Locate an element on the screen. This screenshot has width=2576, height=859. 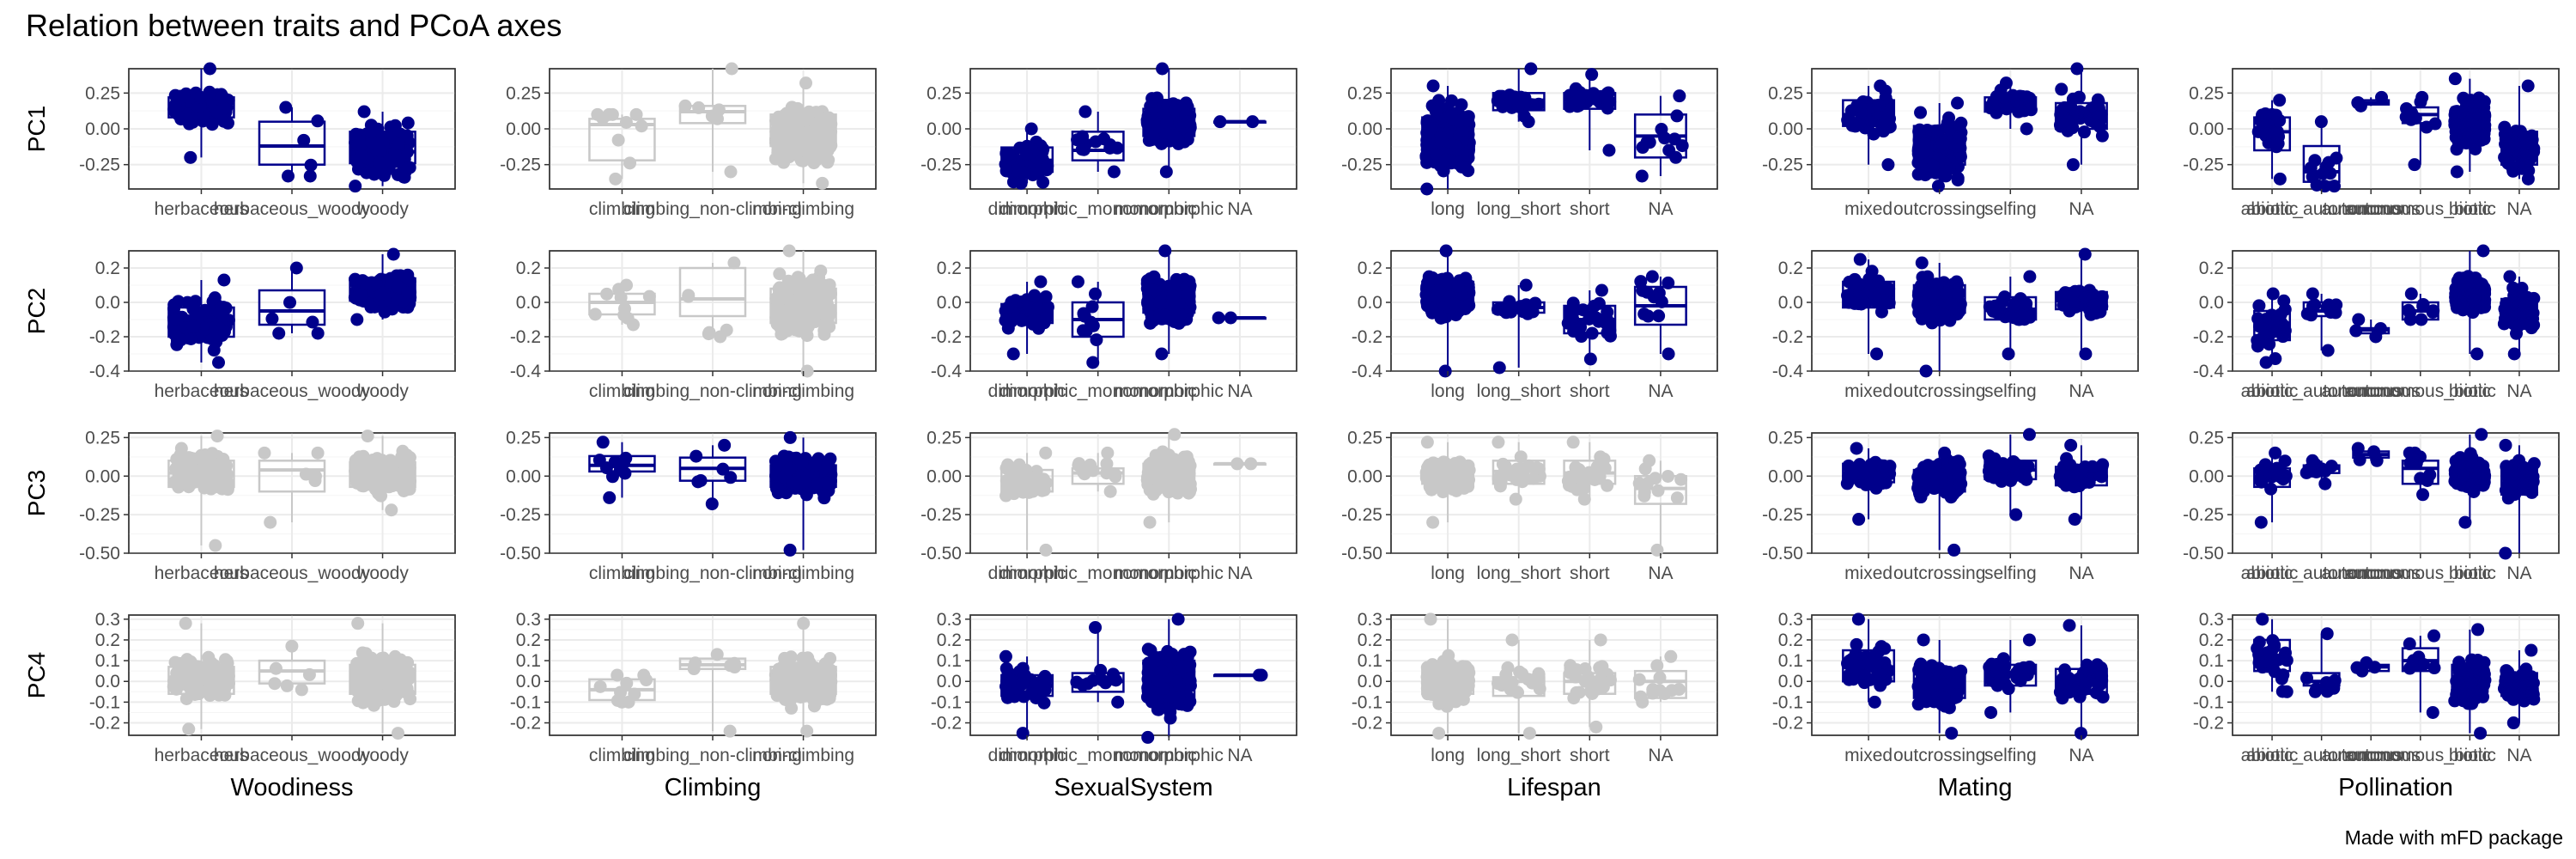
box-herbaceous_woody is located at coordinates (292, 668).